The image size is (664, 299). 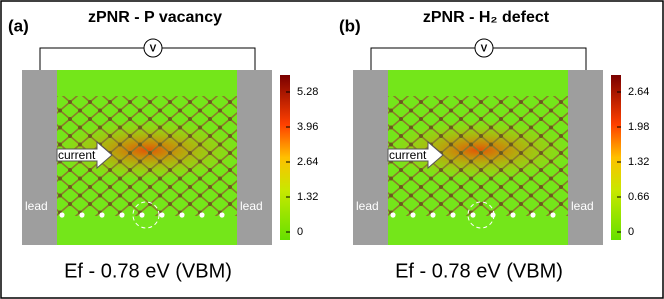 I want to click on panel-label: (b), so click(x=350, y=25).